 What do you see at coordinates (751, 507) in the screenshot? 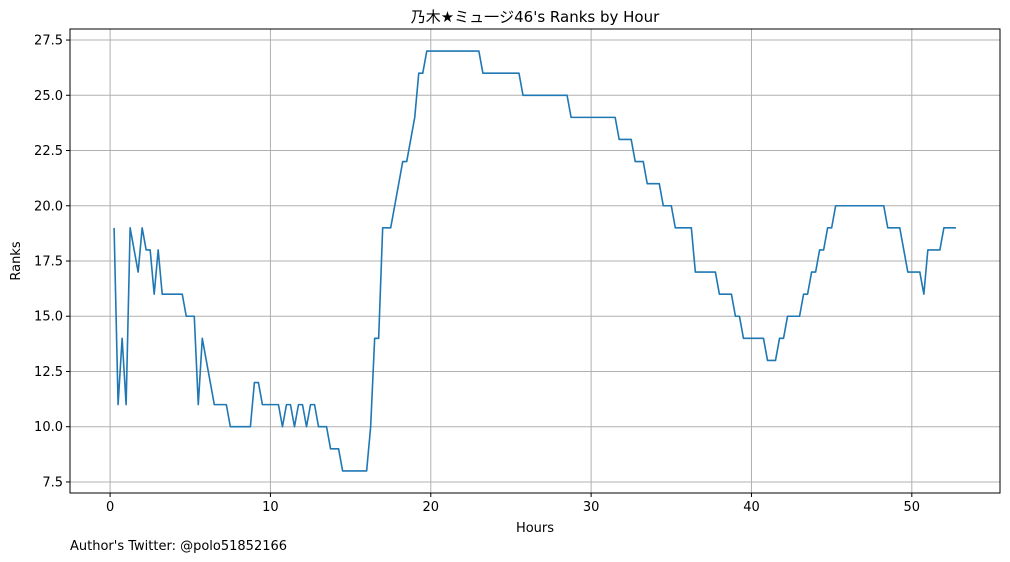
I see `x-tick-label: 40` at bounding box center [751, 507].